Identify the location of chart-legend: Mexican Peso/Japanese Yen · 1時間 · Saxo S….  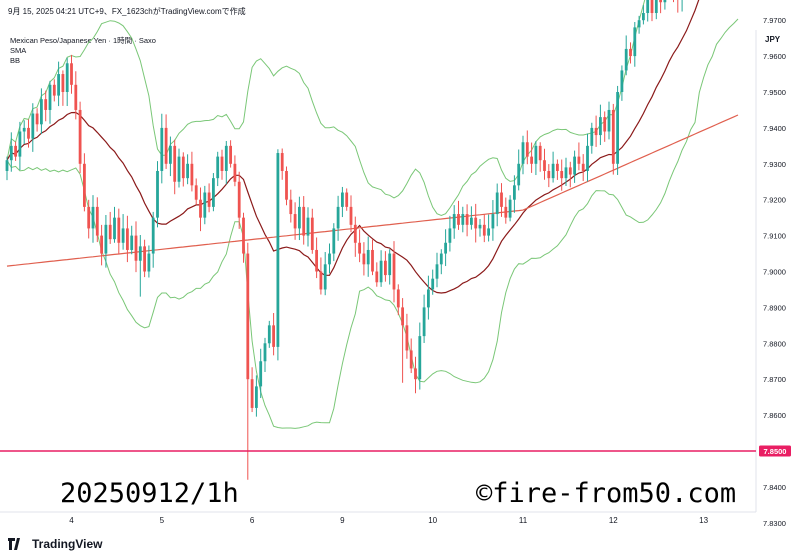
(83, 51).